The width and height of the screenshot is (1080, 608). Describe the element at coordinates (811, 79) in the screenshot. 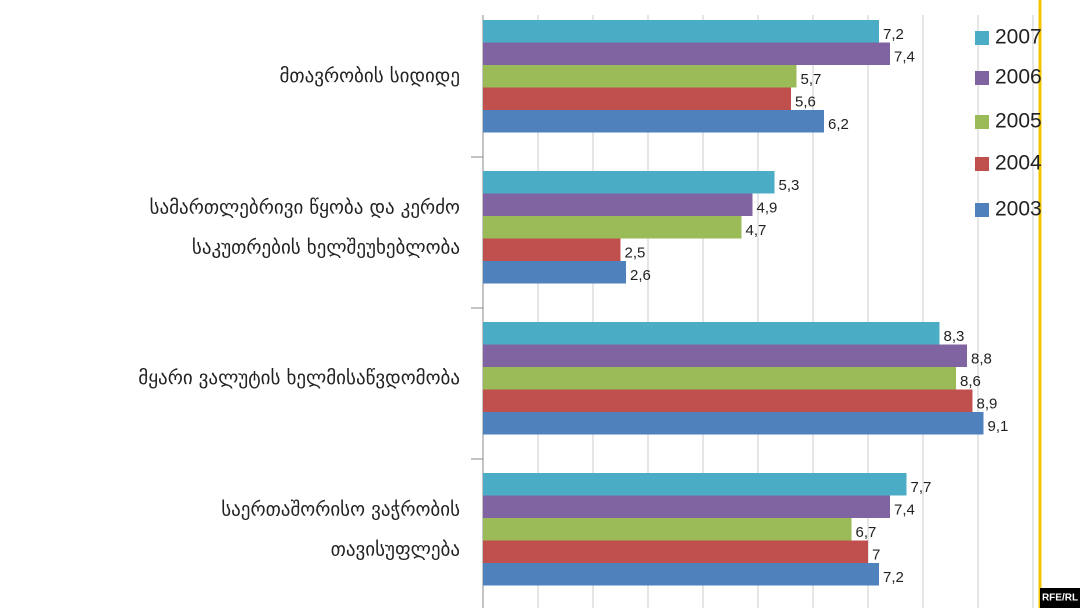

I see `value-label: 5,7` at that location.